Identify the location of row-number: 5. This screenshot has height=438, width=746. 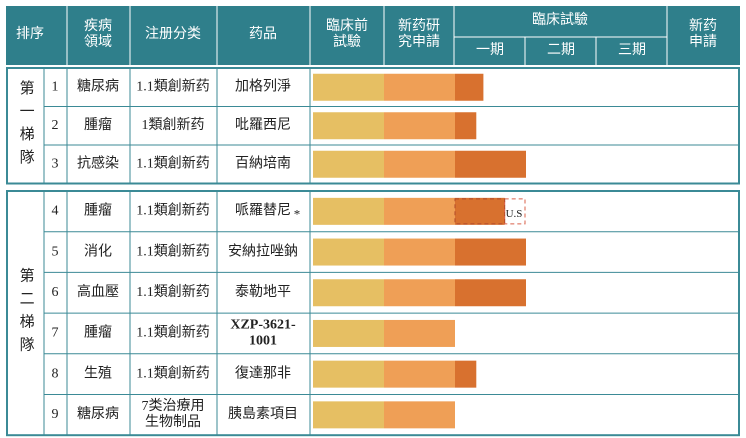
(55, 251).